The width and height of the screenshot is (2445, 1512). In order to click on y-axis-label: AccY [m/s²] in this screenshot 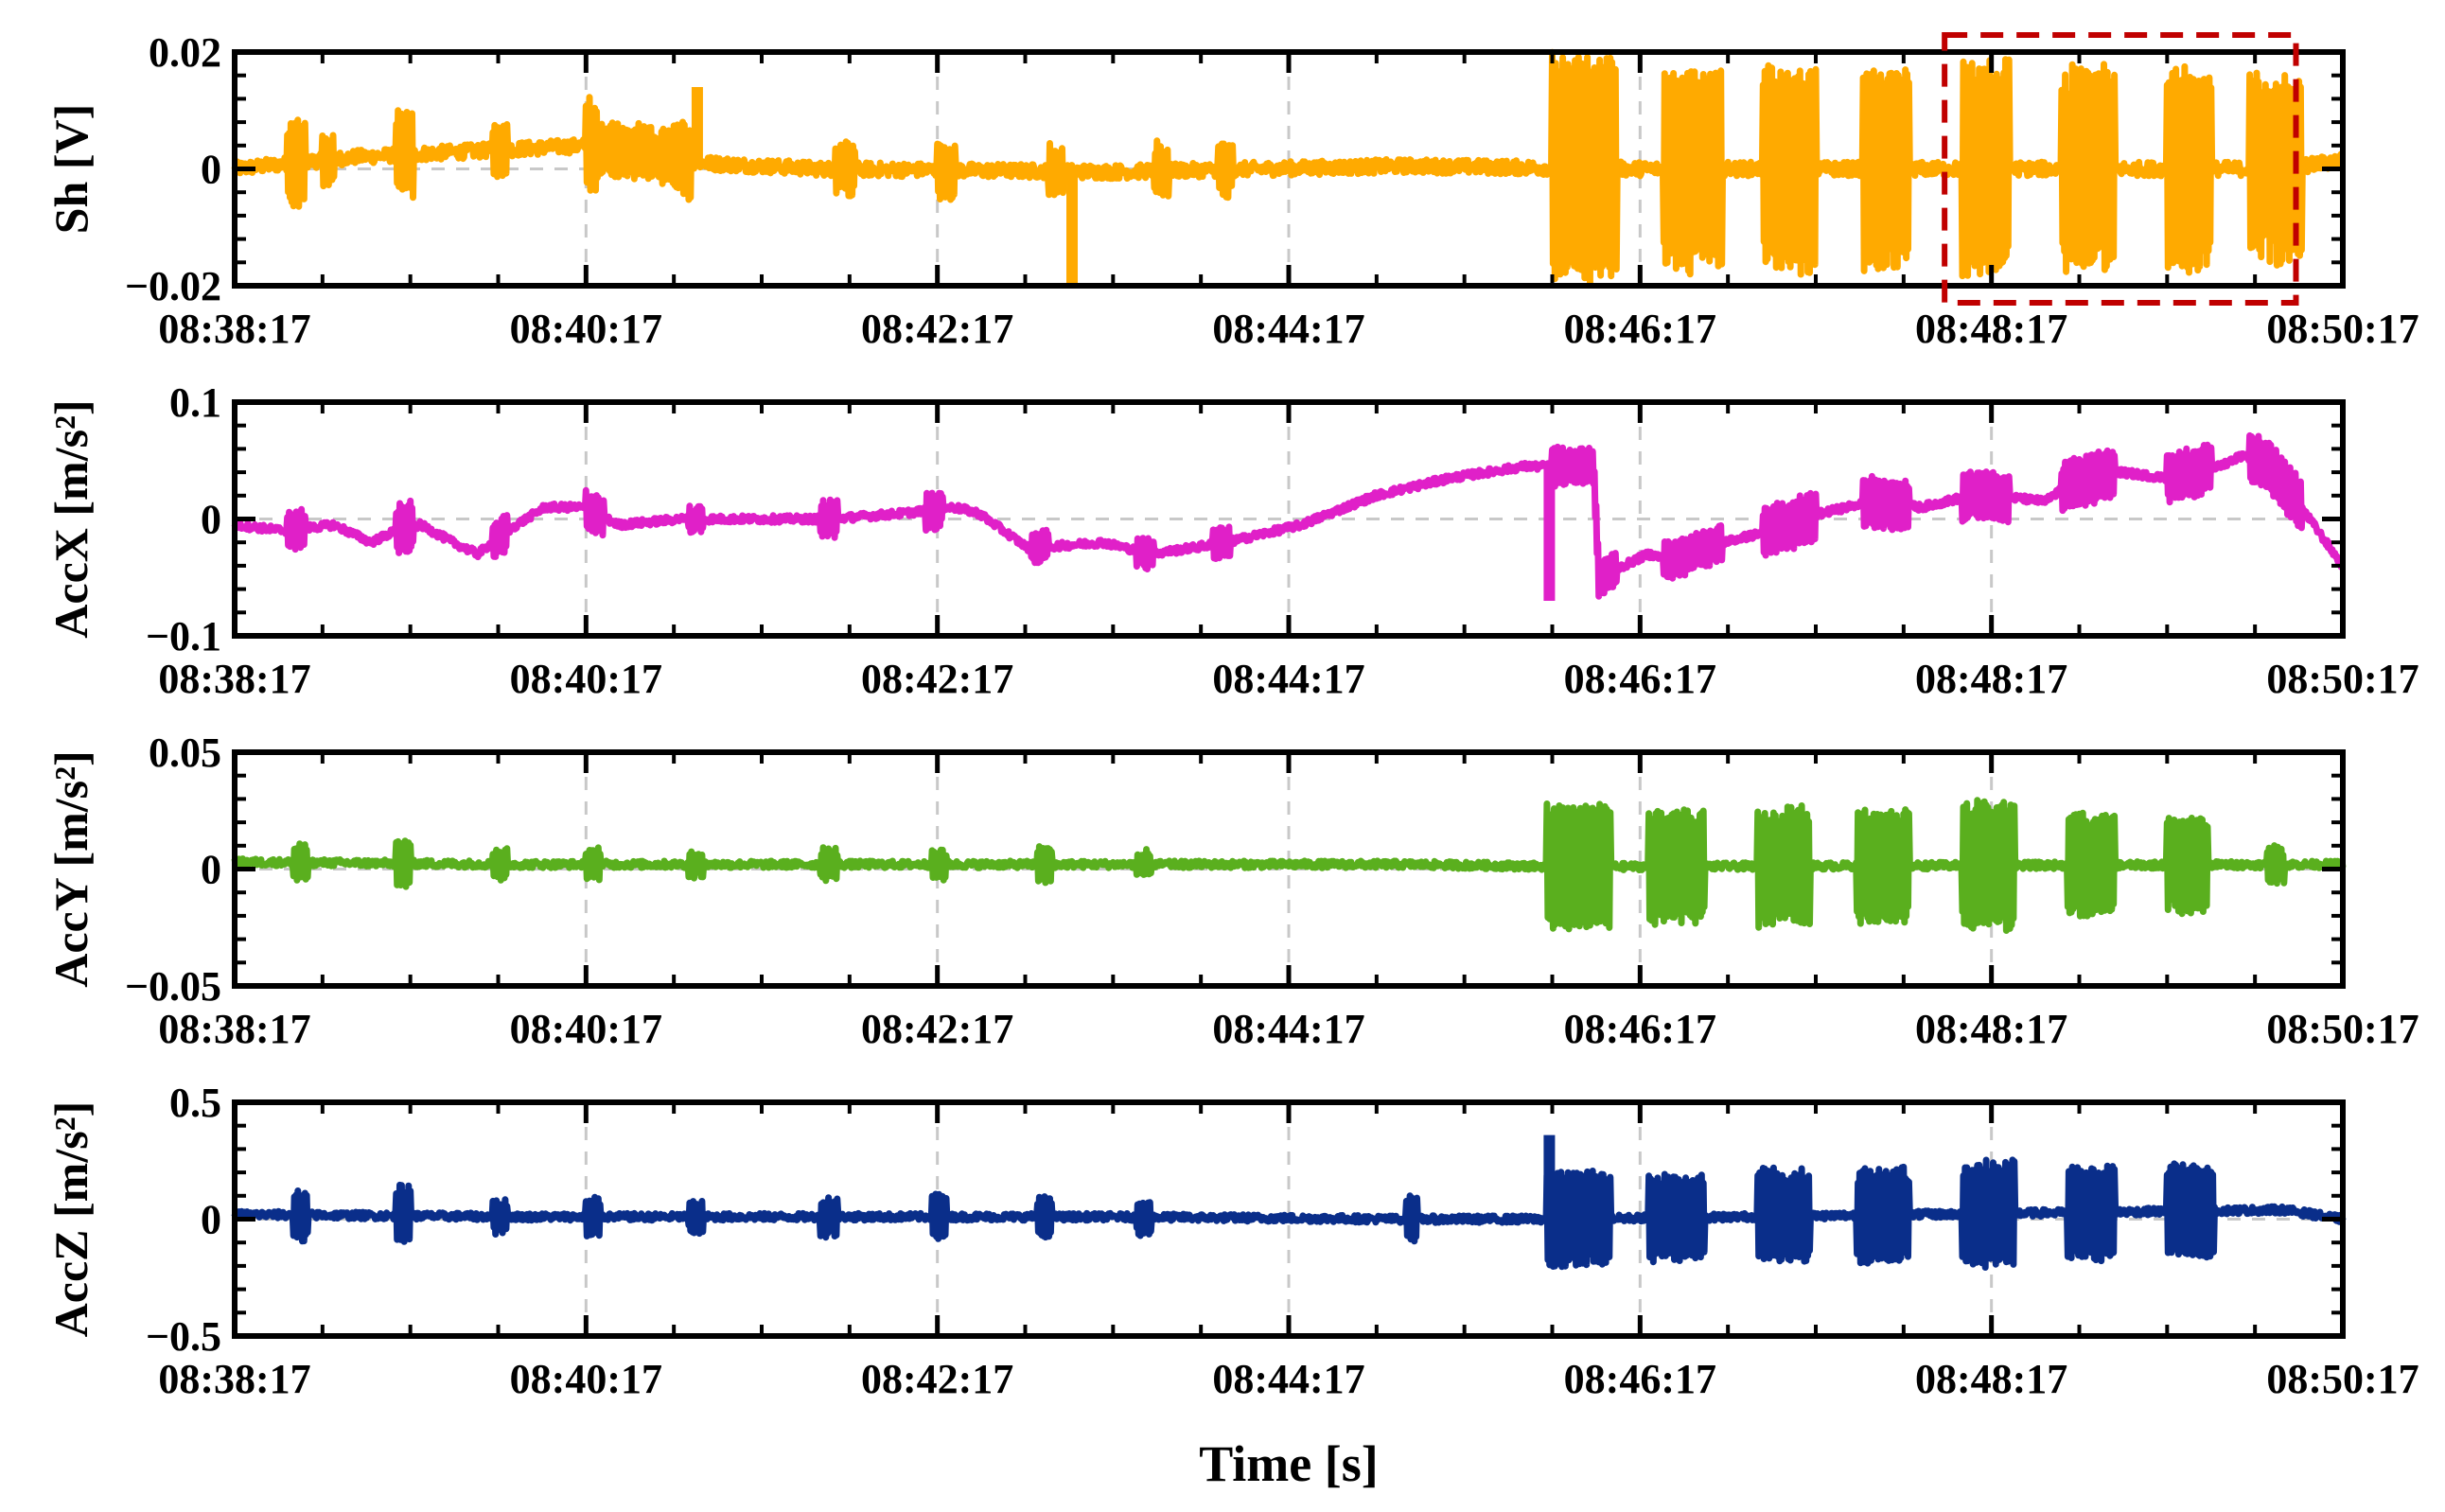, I will do `click(71, 869)`.